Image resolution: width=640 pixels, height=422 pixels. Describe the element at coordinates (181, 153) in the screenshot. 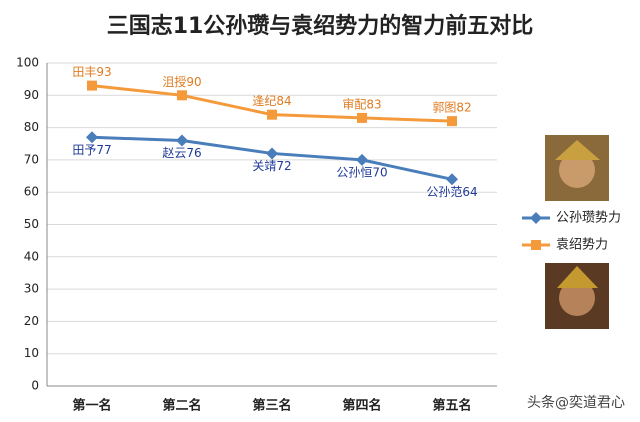

I see `data-label: 赵云76` at that location.